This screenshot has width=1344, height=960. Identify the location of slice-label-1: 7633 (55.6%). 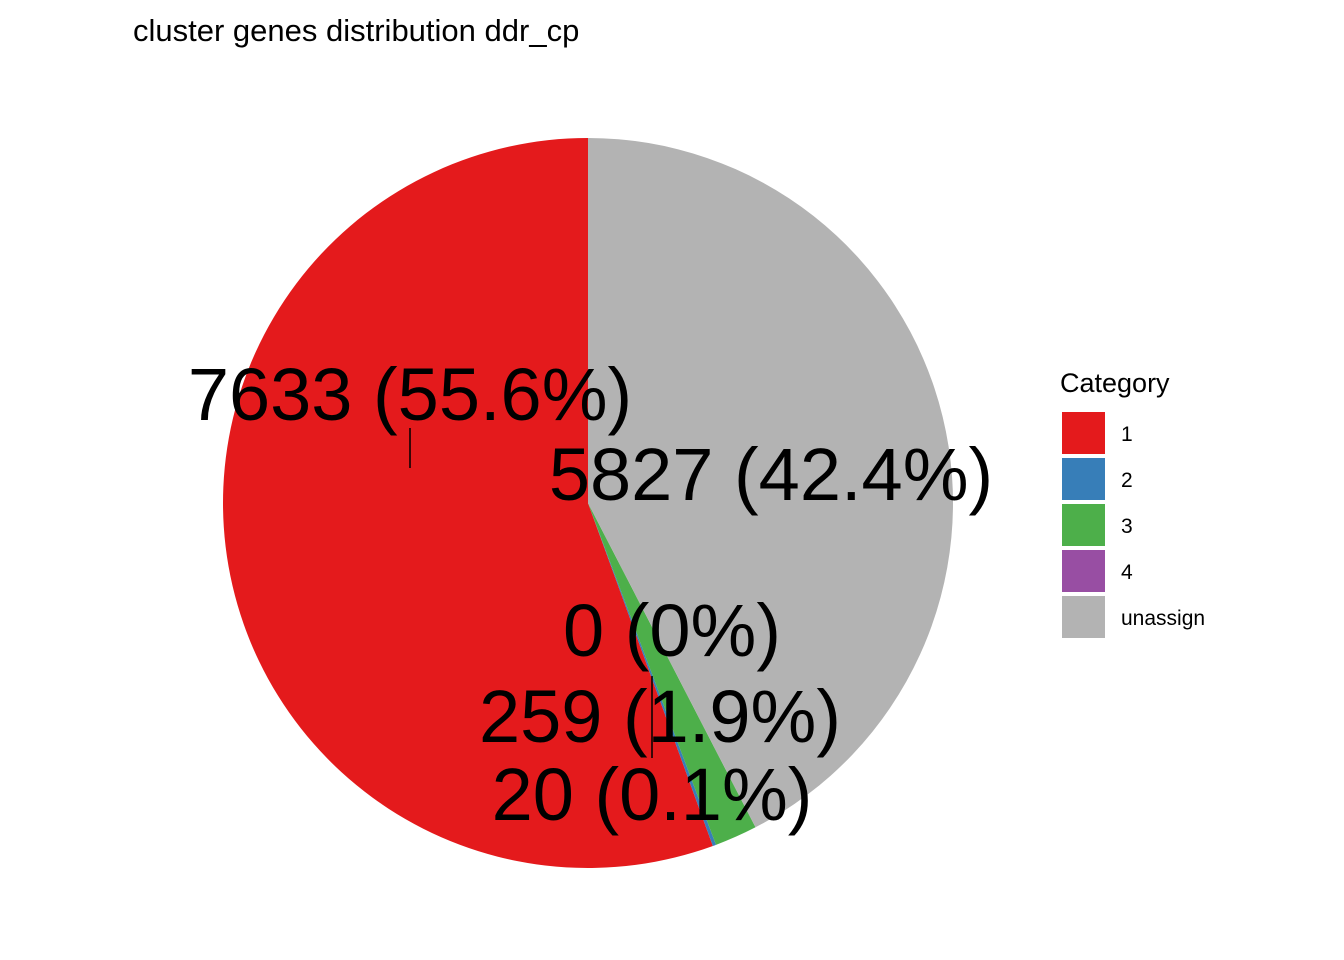
(410, 394).